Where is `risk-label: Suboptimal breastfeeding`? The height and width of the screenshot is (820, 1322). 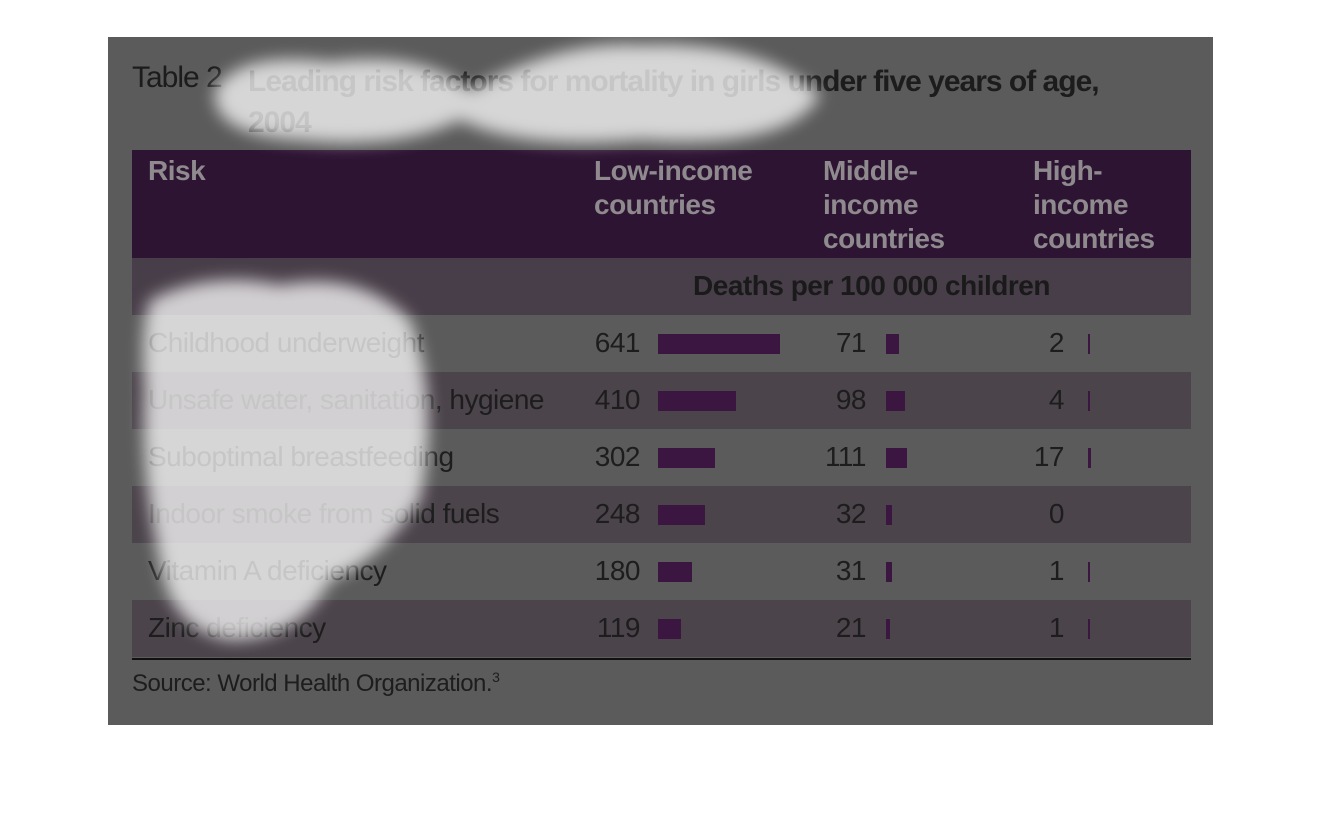
risk-label: Suboptimal breastfeeding is located at coordinates (301, 456).